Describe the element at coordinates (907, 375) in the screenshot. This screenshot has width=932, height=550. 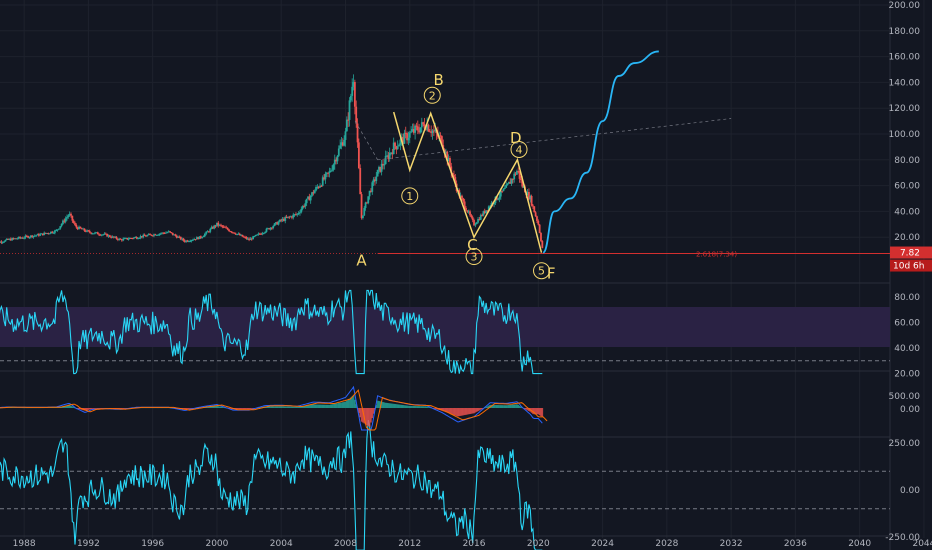
I see `rsi-tick-label: 20.00` at that location.